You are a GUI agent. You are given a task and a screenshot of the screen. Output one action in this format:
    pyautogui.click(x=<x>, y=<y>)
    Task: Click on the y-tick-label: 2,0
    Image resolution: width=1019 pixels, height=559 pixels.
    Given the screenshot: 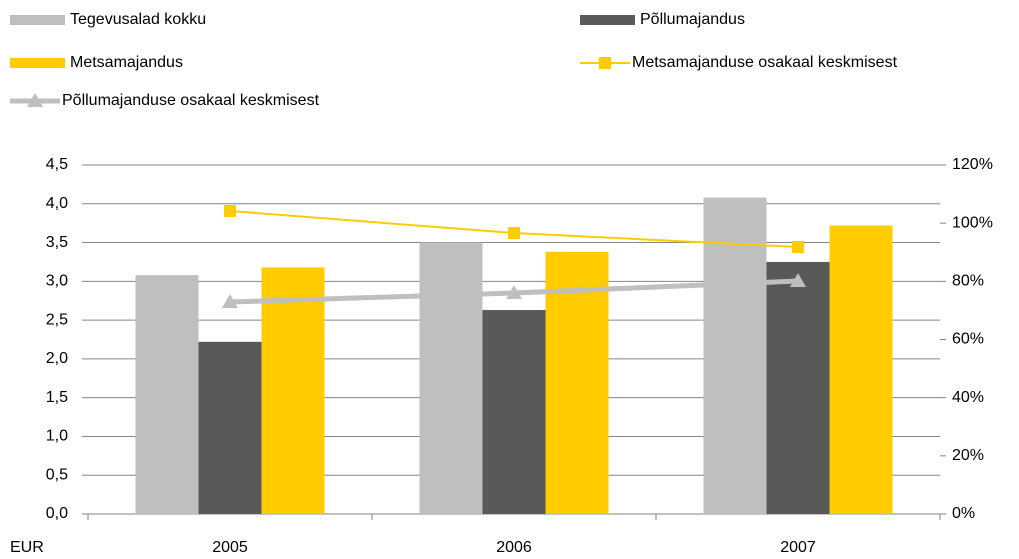 What is the action you would take?
    pyautogui.click(x=57, y=358)
    